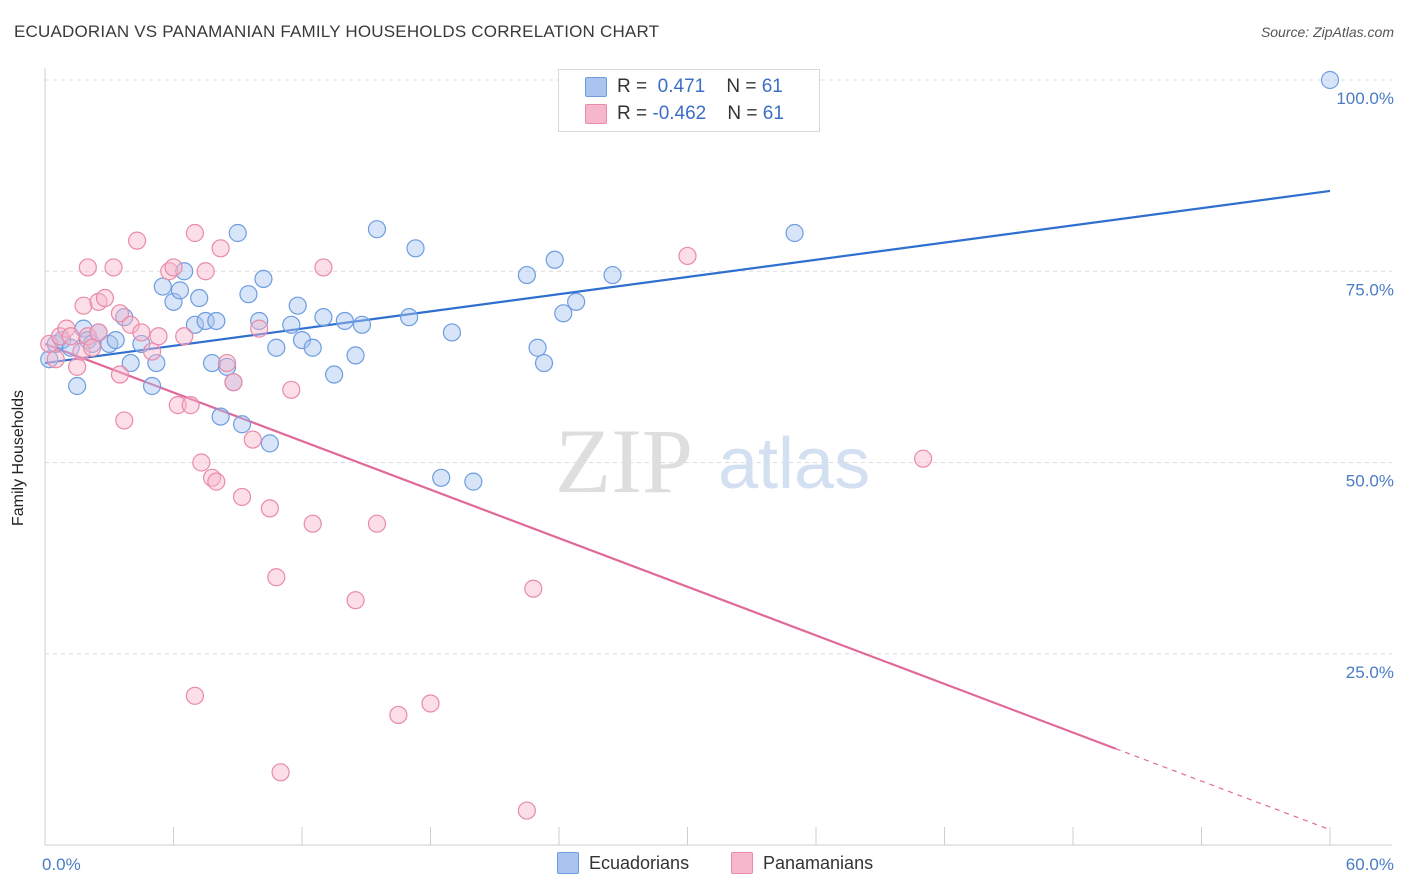  Describe the element at coordinates (623, 863) in the screenshot. I see `legend-item-ecuadorians: Ecuadorians` at that location.